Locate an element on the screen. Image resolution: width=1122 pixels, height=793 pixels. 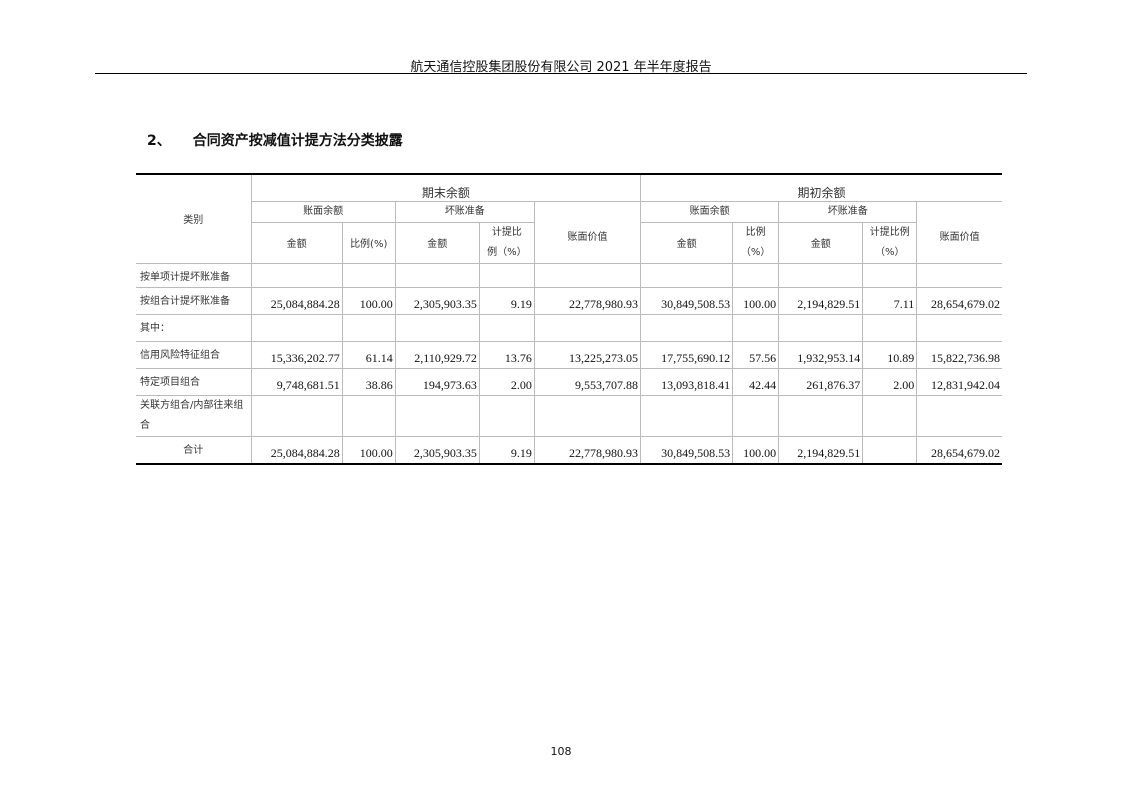
cell: 15,336,202.77 is located at coordinates (296, 354).